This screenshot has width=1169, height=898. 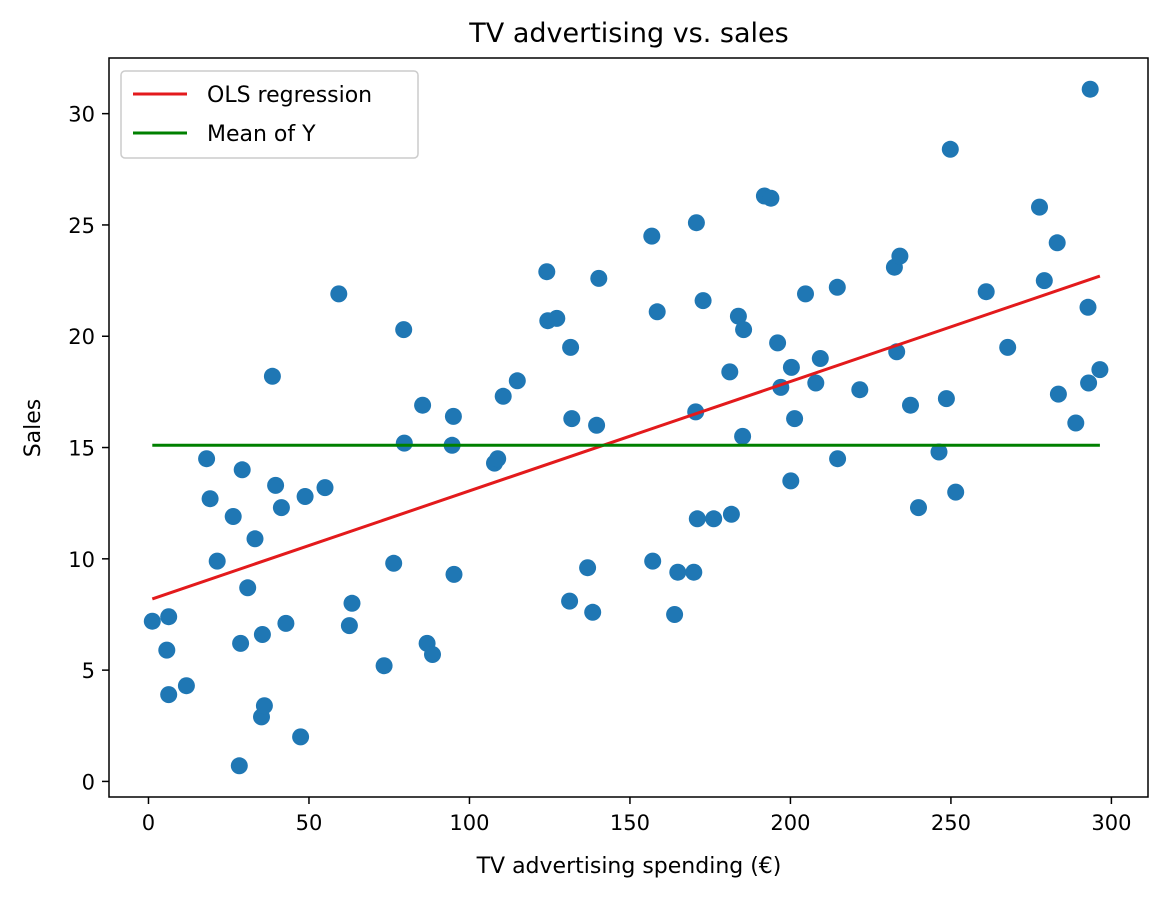 I want to click on x-tick-label: 150, so click(x=630, y=823).